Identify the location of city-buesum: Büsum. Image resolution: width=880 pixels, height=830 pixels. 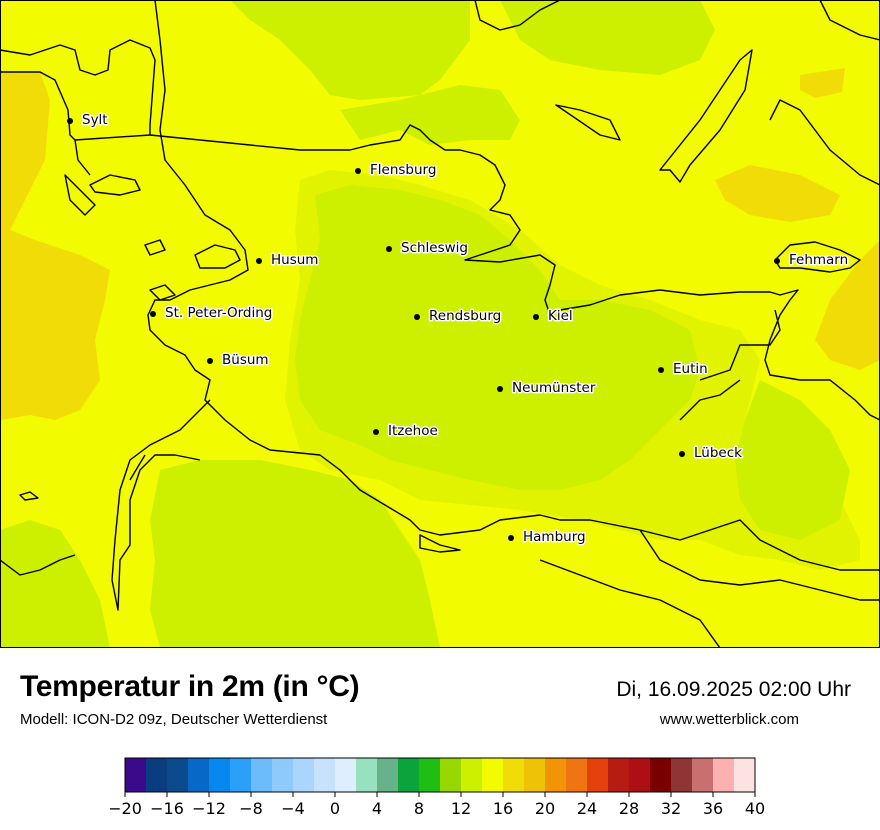
(238, 360).